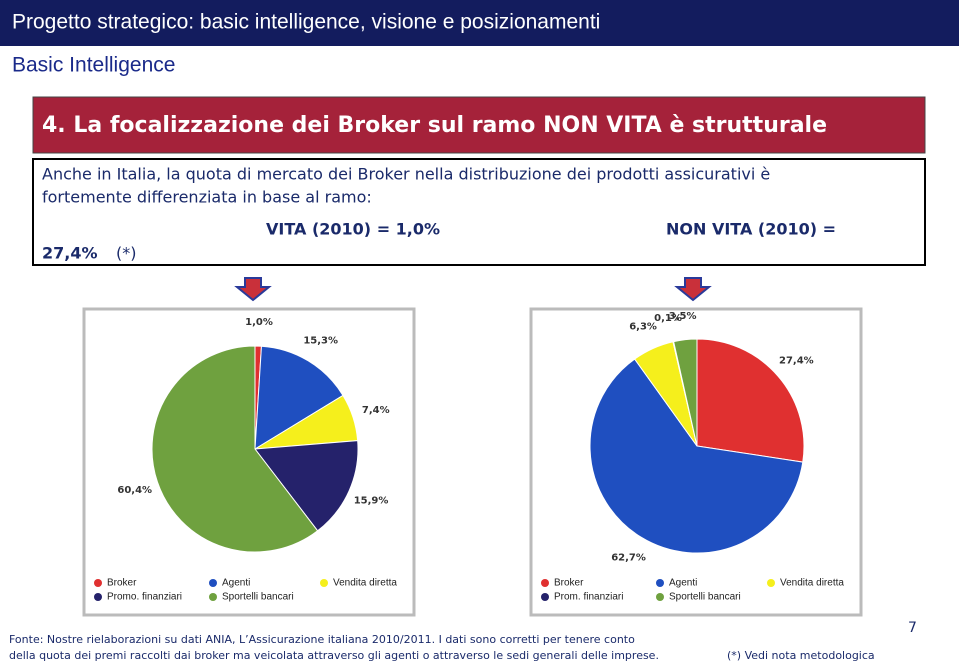  I want to click on header-subtitle: Basic Intelligence, so click(93, 65).